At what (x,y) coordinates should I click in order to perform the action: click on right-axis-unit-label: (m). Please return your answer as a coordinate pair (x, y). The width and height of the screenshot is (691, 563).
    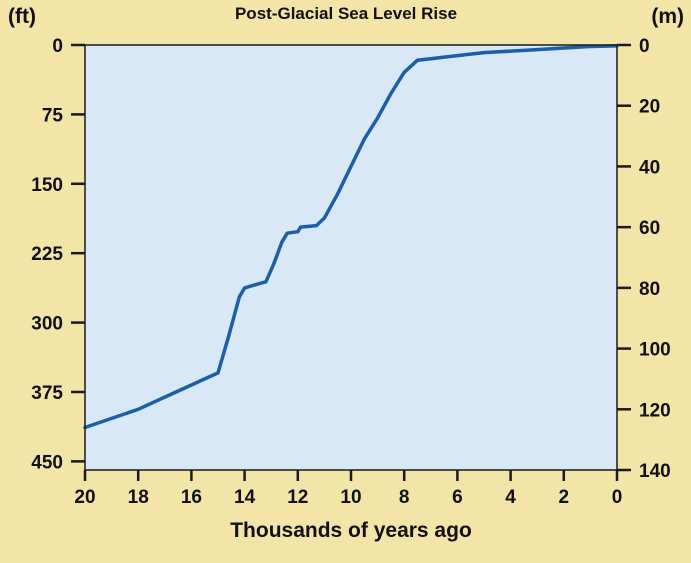
    Looking at the image, I should click on (667, 16).